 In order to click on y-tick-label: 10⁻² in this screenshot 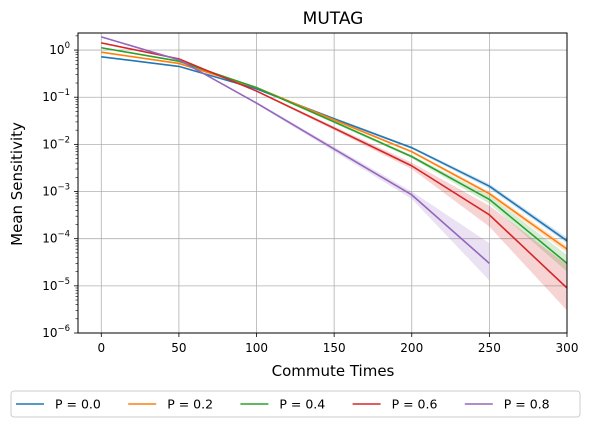, I will do `click(56, 143)`.